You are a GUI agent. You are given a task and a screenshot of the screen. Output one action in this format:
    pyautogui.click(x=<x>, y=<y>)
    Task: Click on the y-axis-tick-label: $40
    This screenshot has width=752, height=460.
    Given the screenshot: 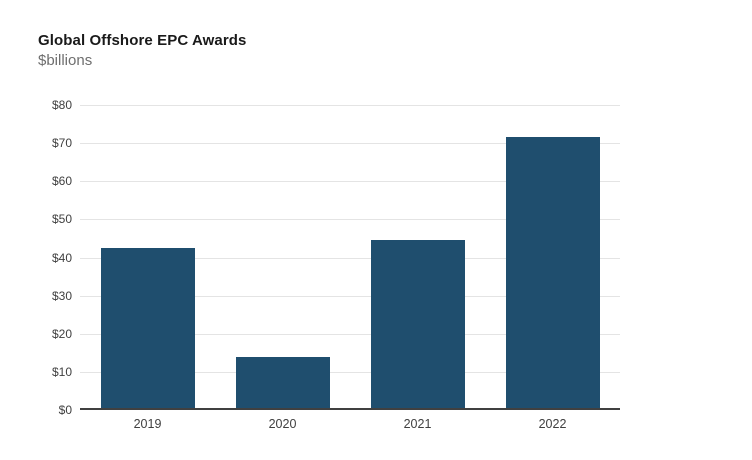 What is the action you would take?
    pyautogui.click(x=61, y=257)
    